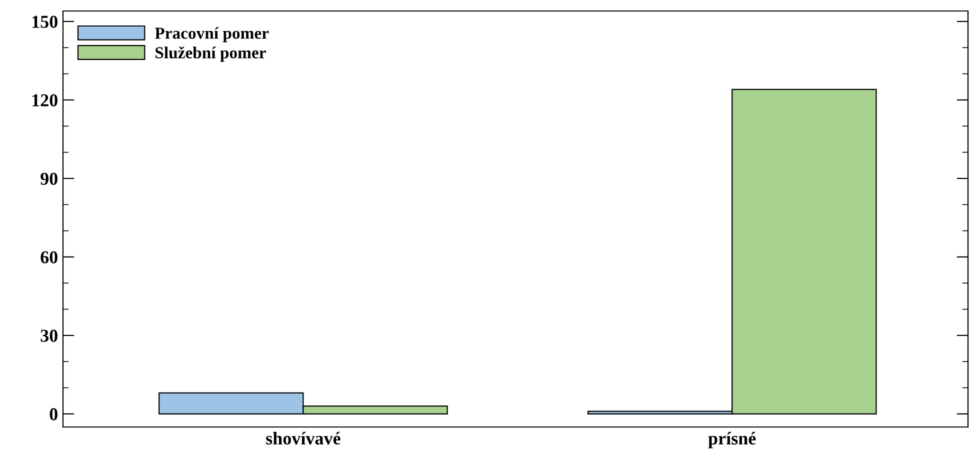  Describe the element at coordinates (49, 257) in the screenshot. I see `y-tick-label: 60` at that location.